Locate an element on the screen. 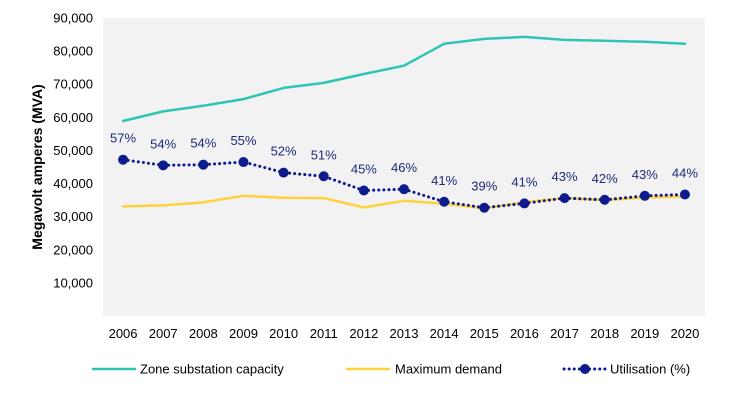 This screenshot has width=743, height=400. y-tick-label: 50,000 is located at coordinates (73, 150).